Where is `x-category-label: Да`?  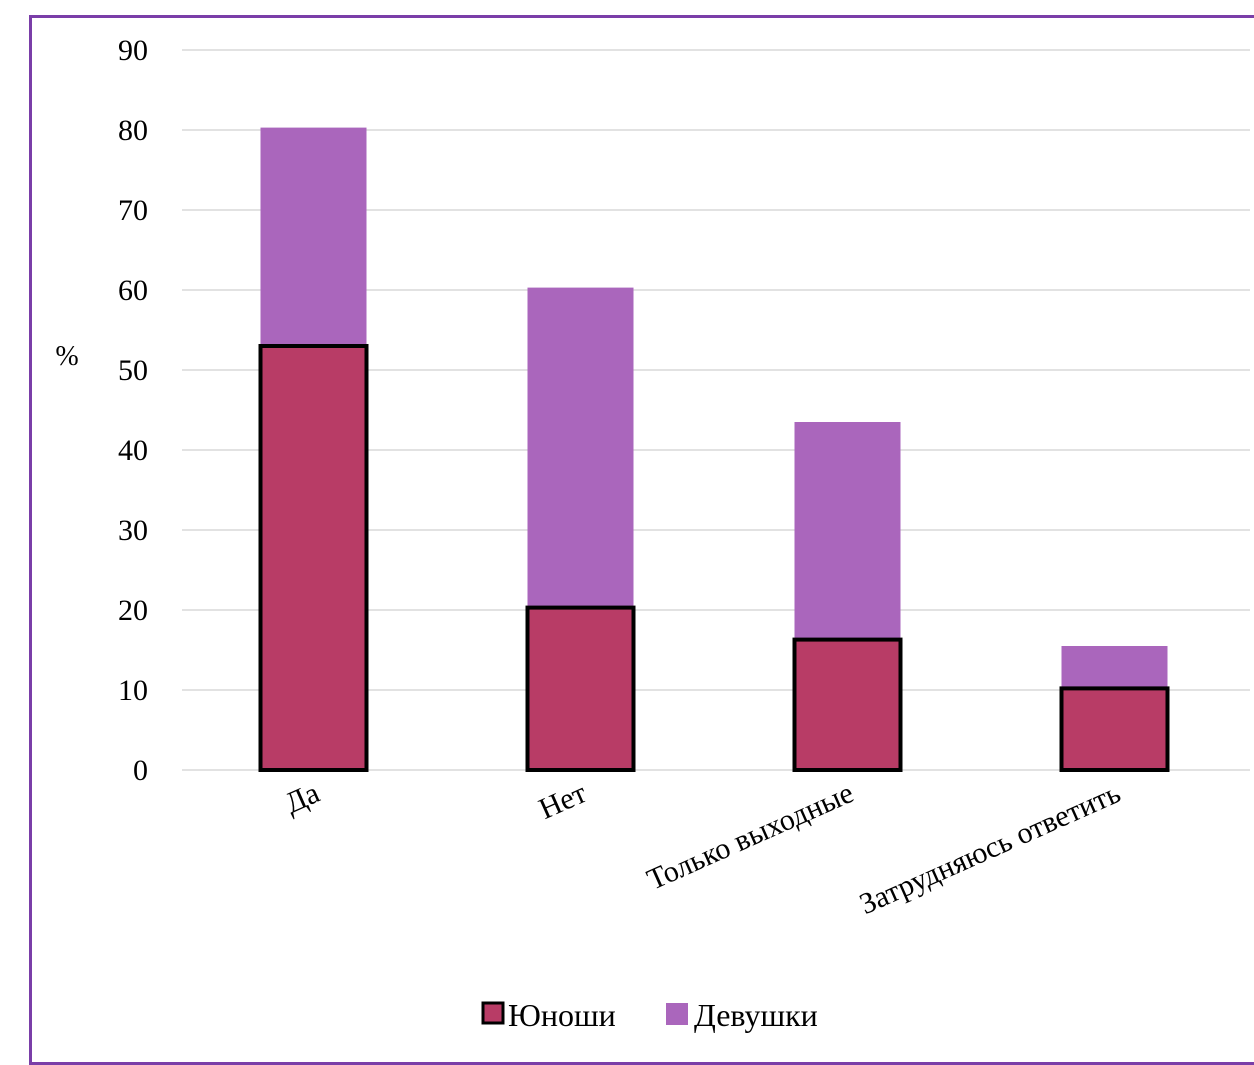 x-category-label: Да is located at coordinates (302, 798).